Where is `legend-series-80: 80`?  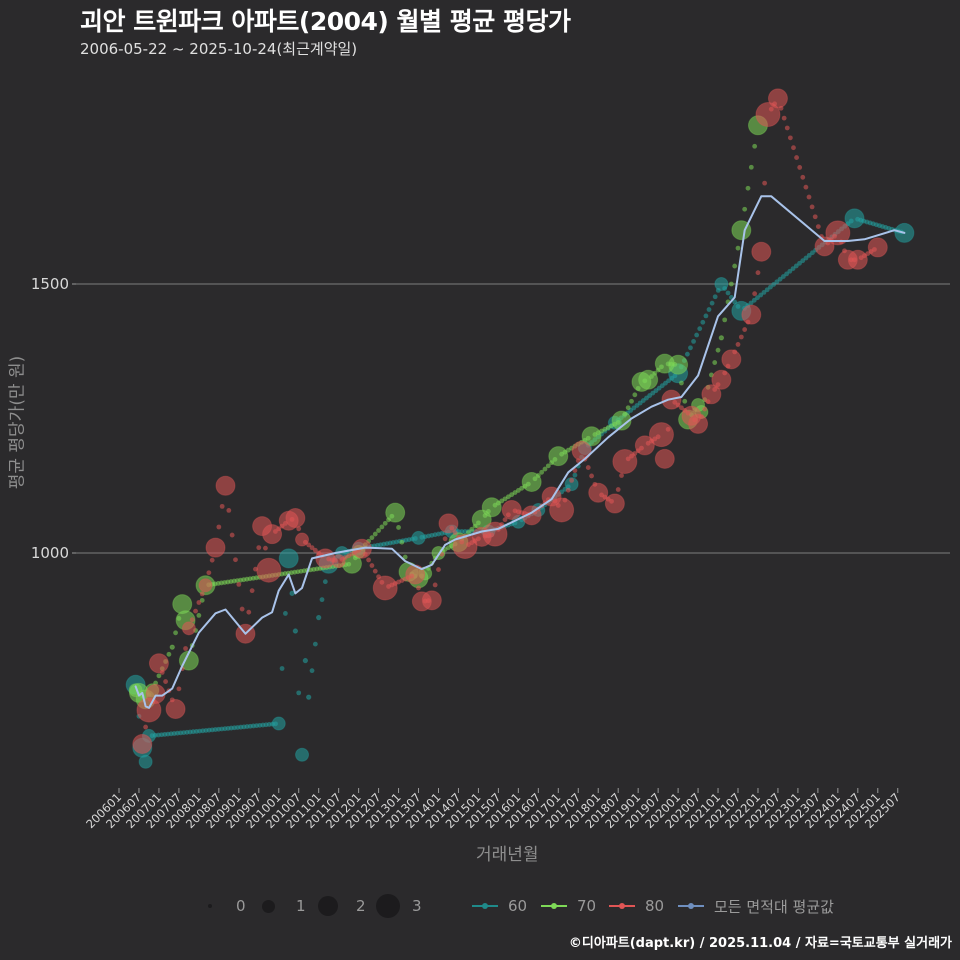
legend-series-80: 80 is located at coordinates (636, 906).